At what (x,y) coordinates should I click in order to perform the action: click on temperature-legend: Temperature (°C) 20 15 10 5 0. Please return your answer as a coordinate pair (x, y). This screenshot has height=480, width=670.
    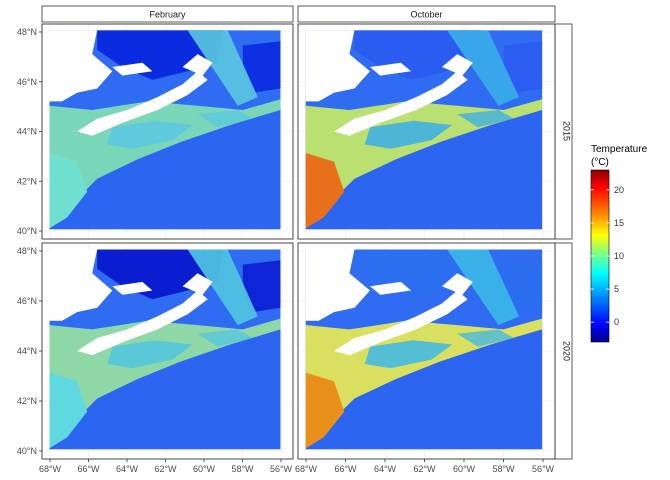
    Looking at the image, I should click on (619, 243).